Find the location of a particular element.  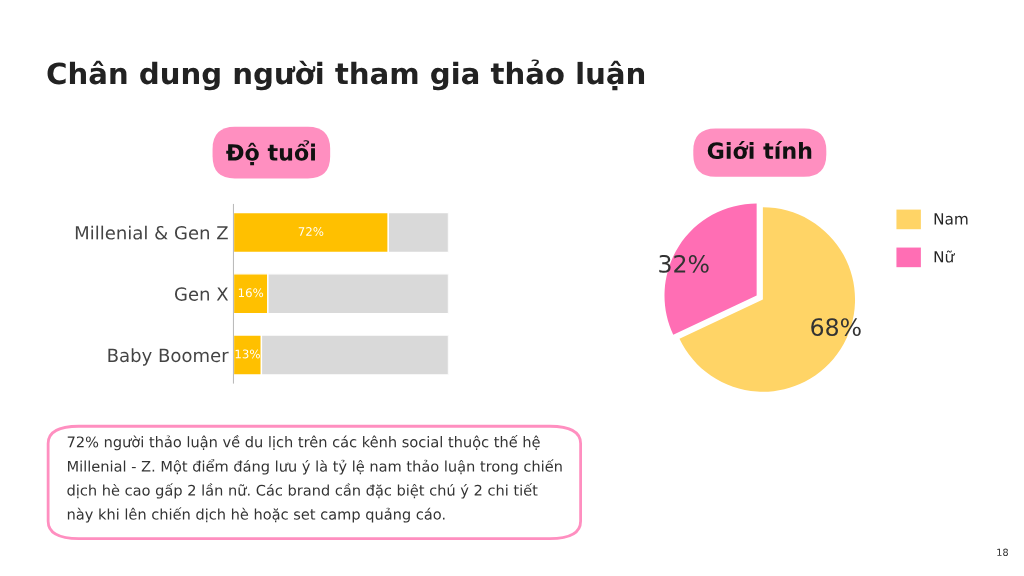

legend-label: Nữ is located at coordinates (944, 256).